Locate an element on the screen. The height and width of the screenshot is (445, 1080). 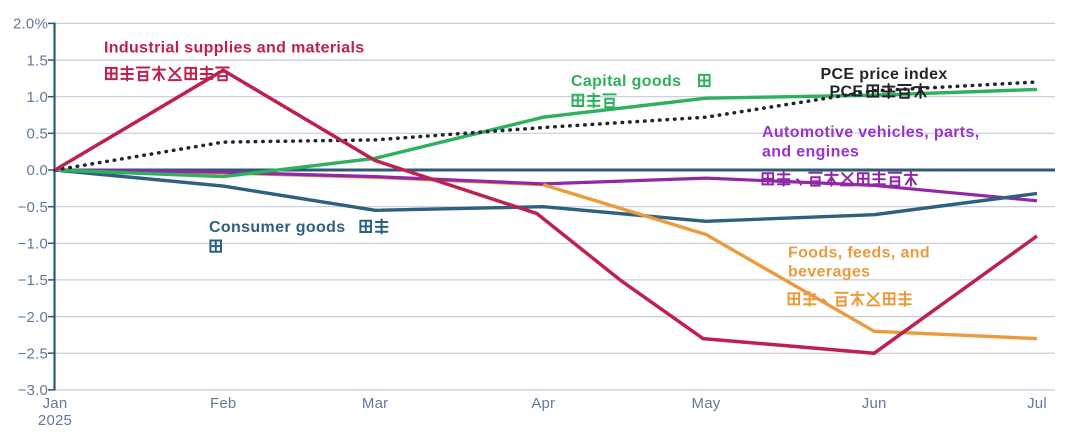
svg-text: 2.0% is located at coordinates (30, 24).